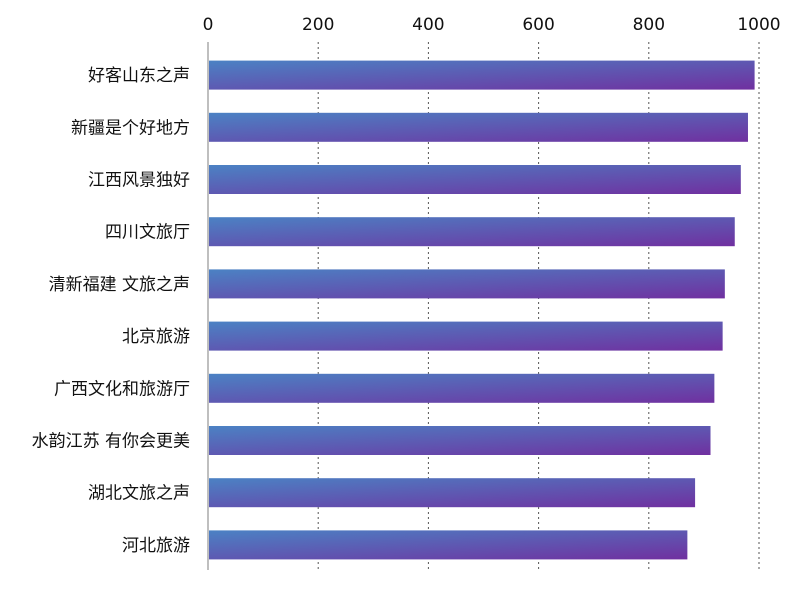 Image resolution: width=804 pixels, height=593 pixels. Describe the element at coordinates (428, 25) in the screenshot. I see `x-tick-label: 400` at that location.